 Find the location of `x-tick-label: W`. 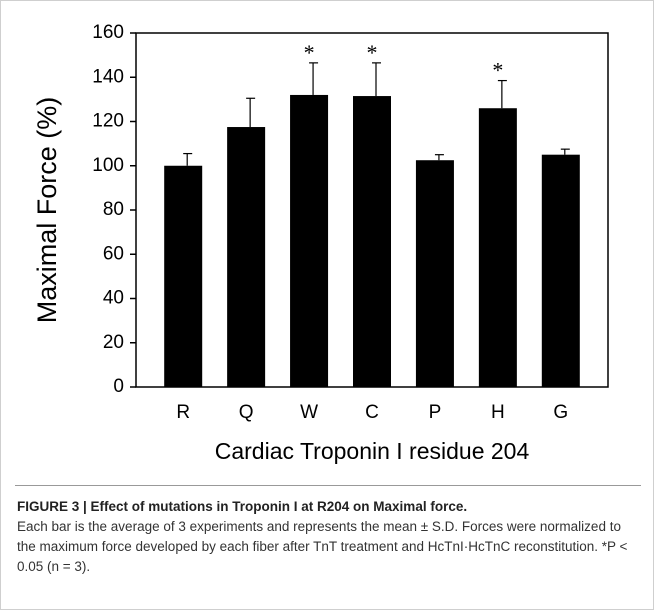

x-tick-label: W is located at coordinates (309, 412).